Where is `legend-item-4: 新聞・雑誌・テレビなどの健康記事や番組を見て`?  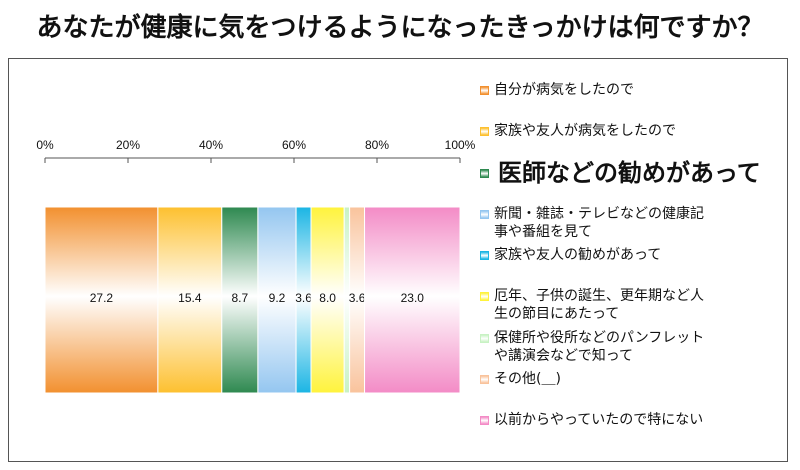
legend-item-4: 新聞・雑誌・テレビなどの健康記事や番組を見て is located at coordinates (594, 223).